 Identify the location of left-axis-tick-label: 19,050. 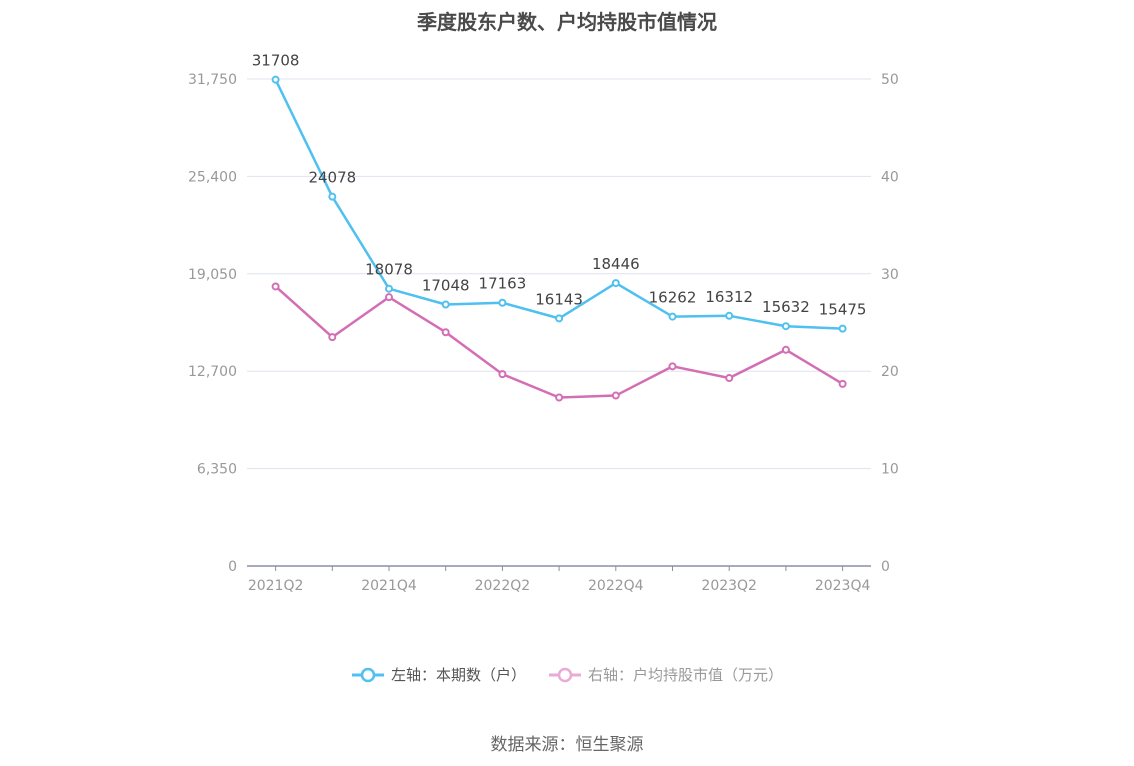
(212, 275).